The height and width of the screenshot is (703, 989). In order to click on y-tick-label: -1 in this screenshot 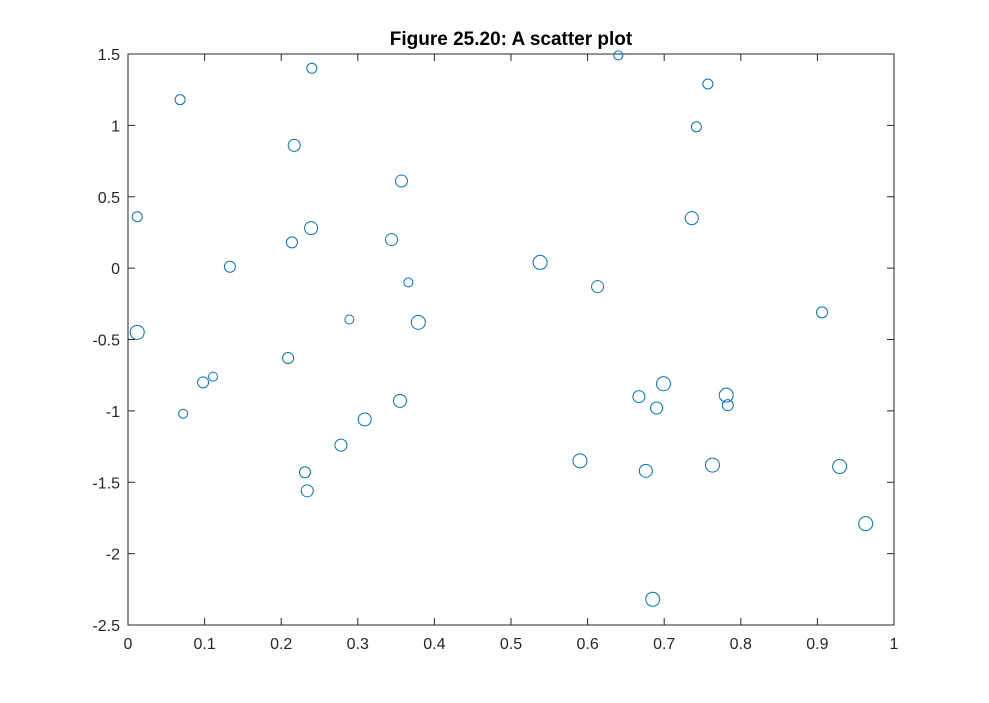, I will do `click(113, 412)`.